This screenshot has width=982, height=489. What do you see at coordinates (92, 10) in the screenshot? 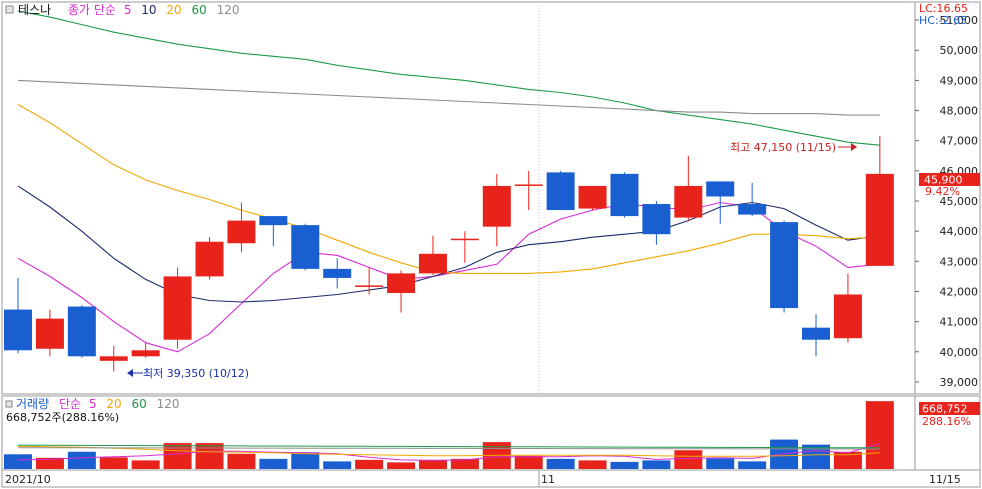
I see `price-ma-legend-prefix: 종가 단순` at bounding box center [92, 10].